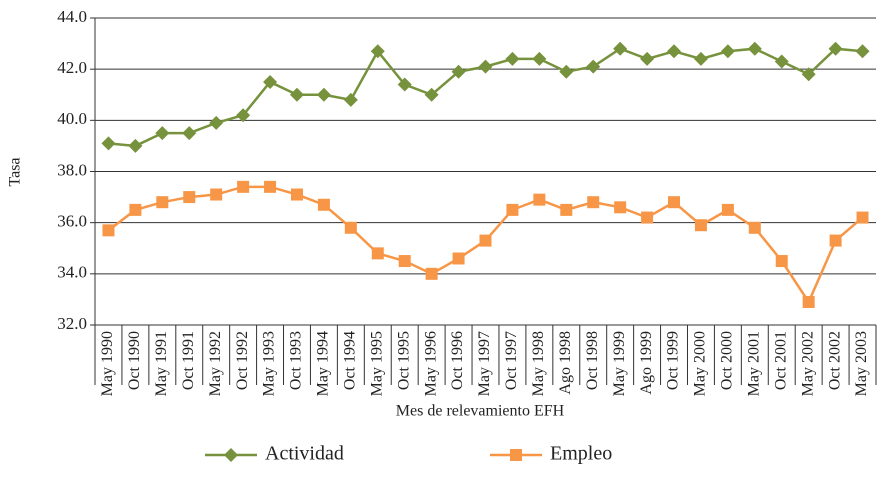 The image size is (880, 496). Describe the element at coordinates (480, 411) in the screenshot. I see `x-axis-label: Mes de relevamiento EFH` at that location.